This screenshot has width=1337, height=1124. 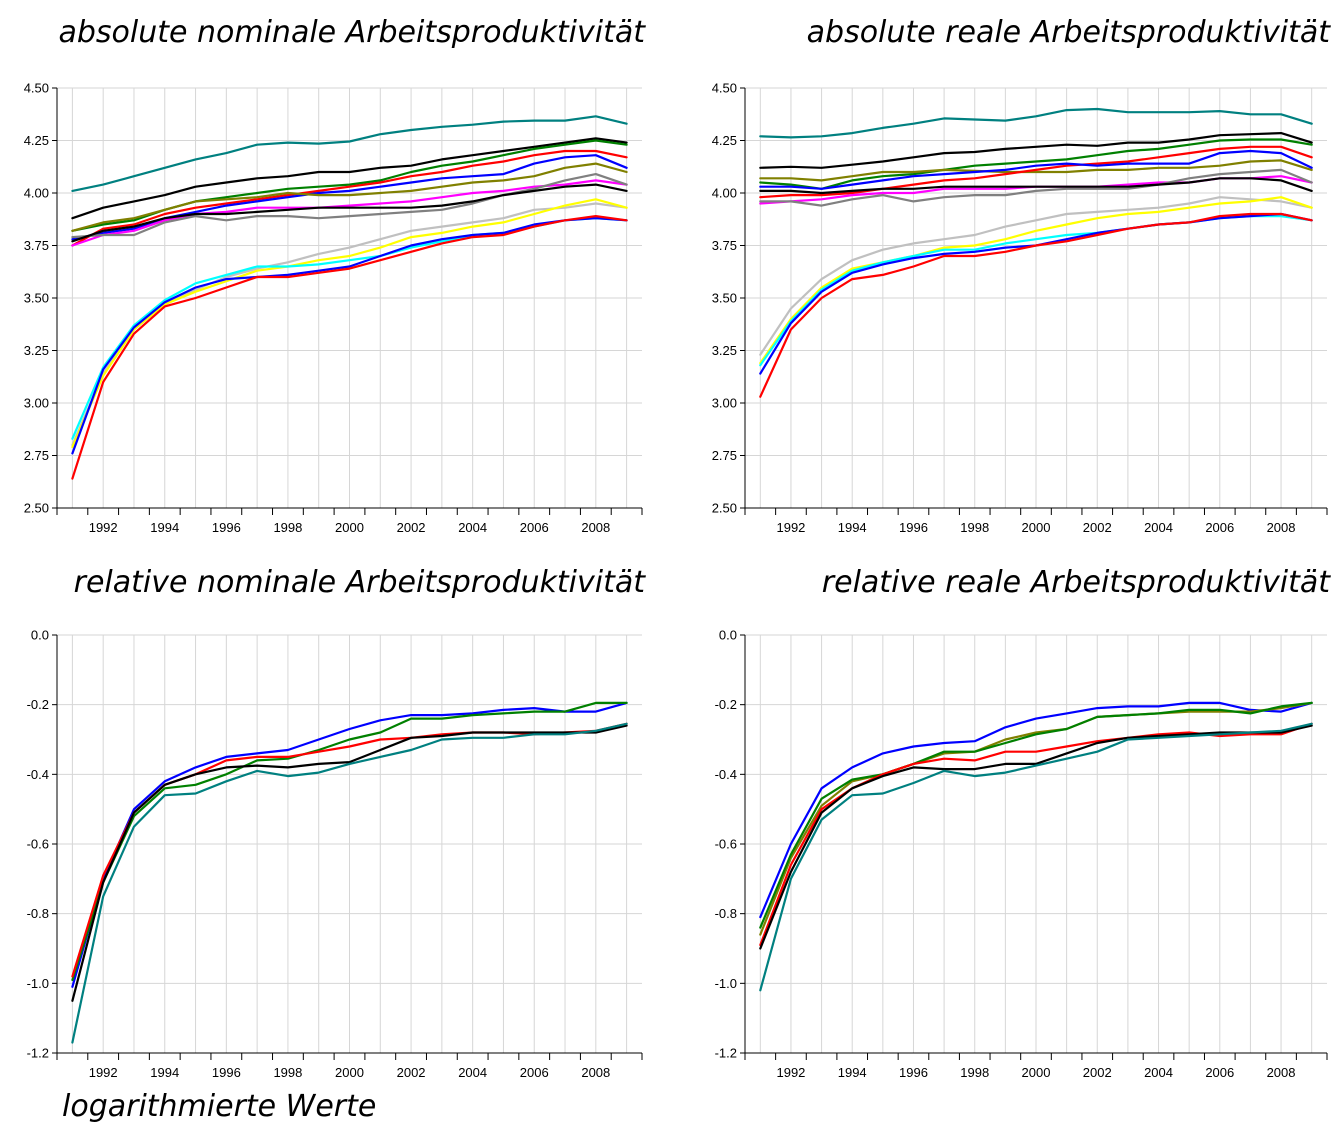 What do you see at coordinates (1069, 32) in the screenshot?
I see `chart-title: absolute reale Arbeitsproduktivität` at bounding box center [1069, 32].